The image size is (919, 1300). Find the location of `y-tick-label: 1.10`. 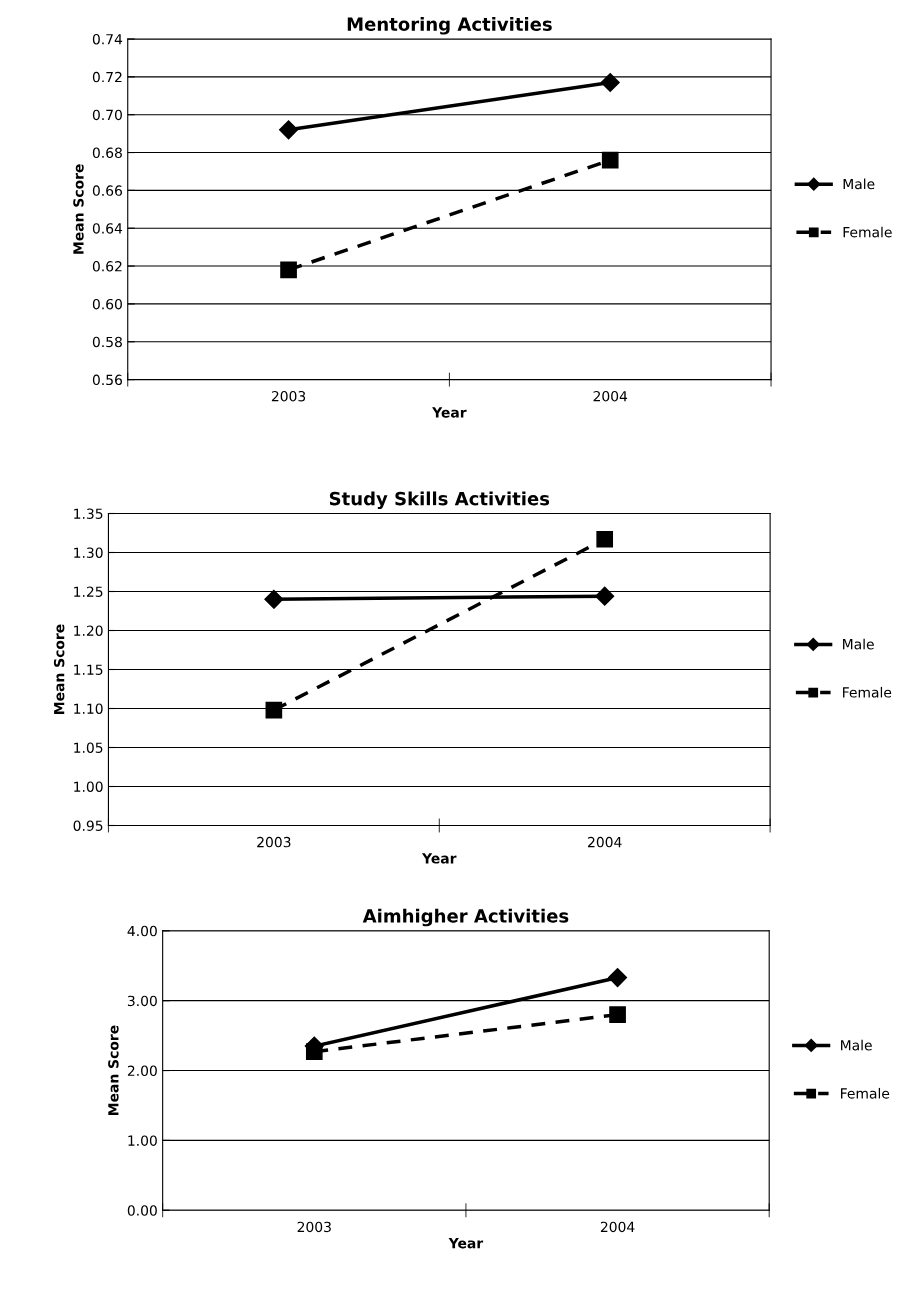

y-tick-label: 1.10 is located at coordinates (88, 708).